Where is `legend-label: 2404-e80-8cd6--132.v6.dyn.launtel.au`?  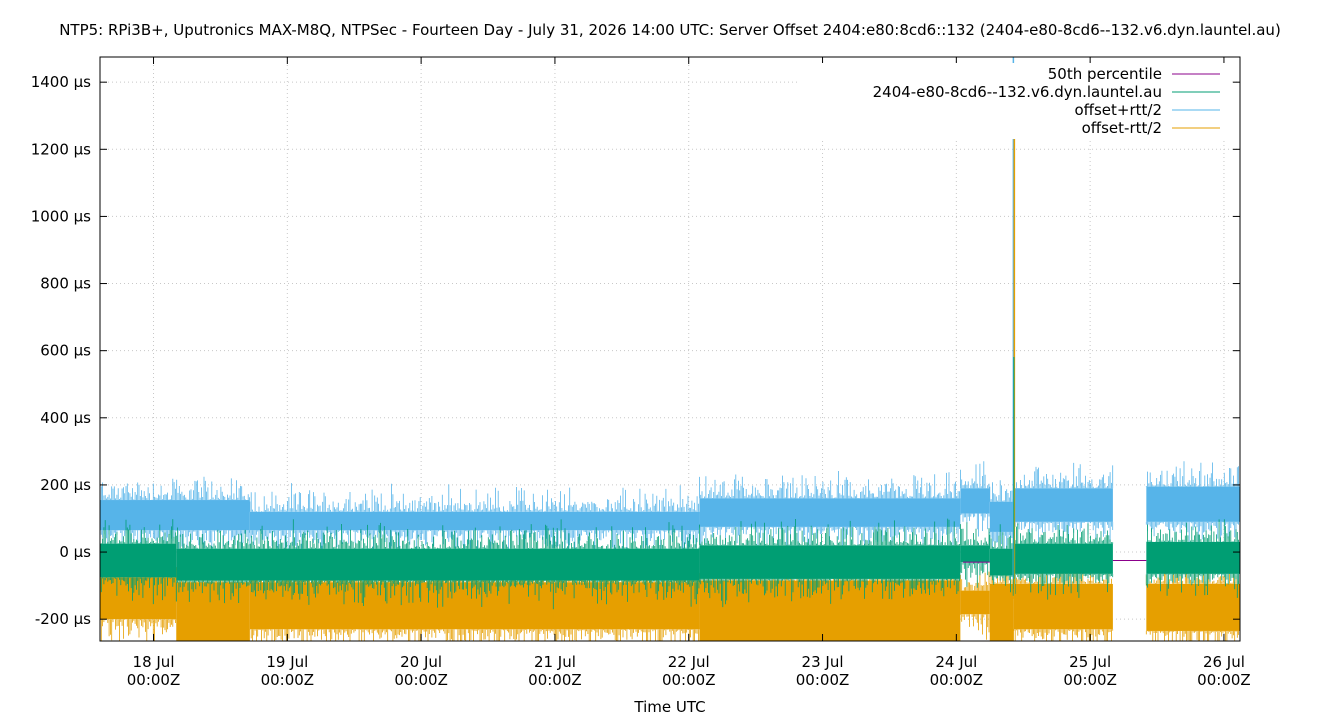 legend-label: 2404-e80-8cd6--132.v6.dyn.launtel.au is located at coordinates (1017, 92).